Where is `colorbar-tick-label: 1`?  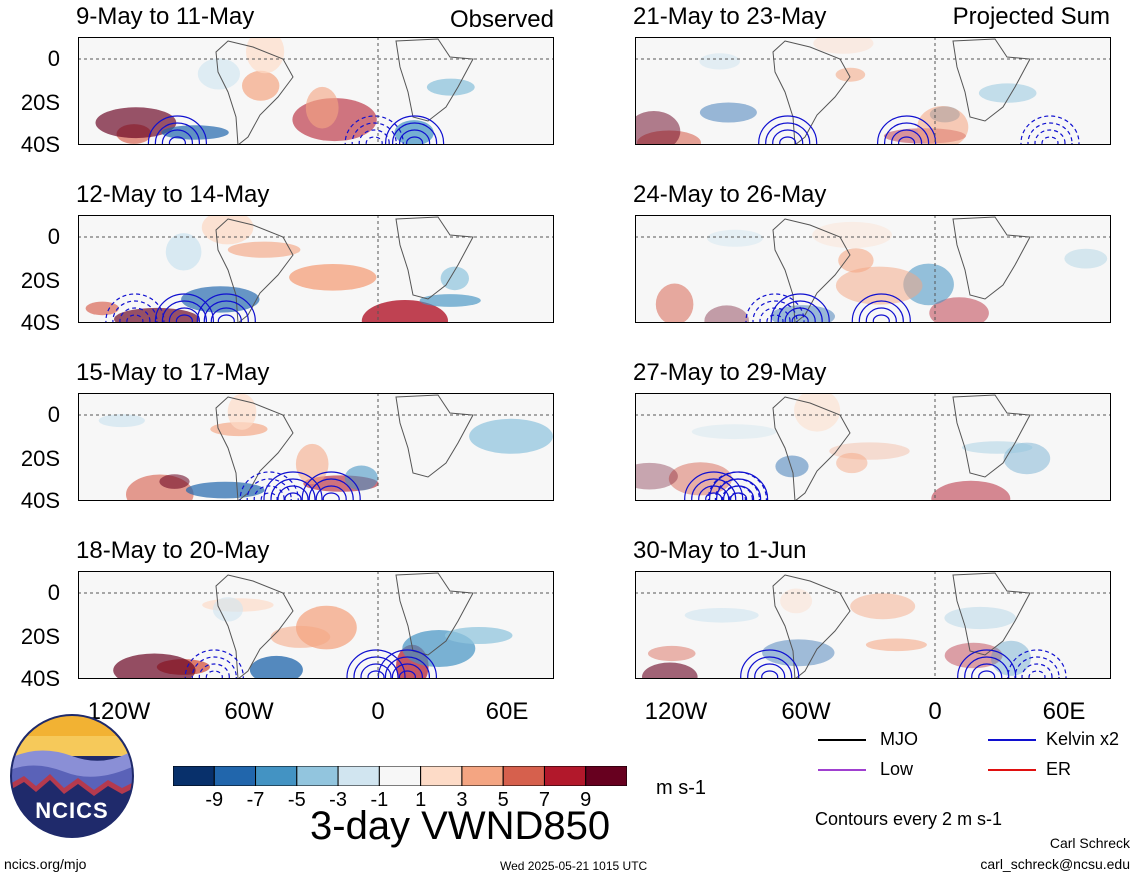 colorbar-tick-label: 1 is located at coordinates (421, 800).